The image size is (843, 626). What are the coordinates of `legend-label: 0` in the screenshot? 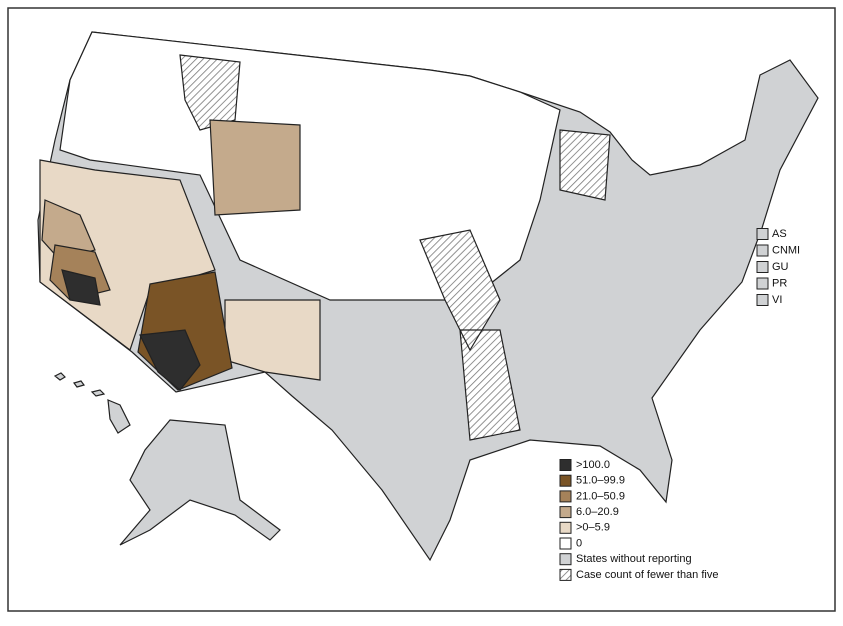 It's located at (579, 543).